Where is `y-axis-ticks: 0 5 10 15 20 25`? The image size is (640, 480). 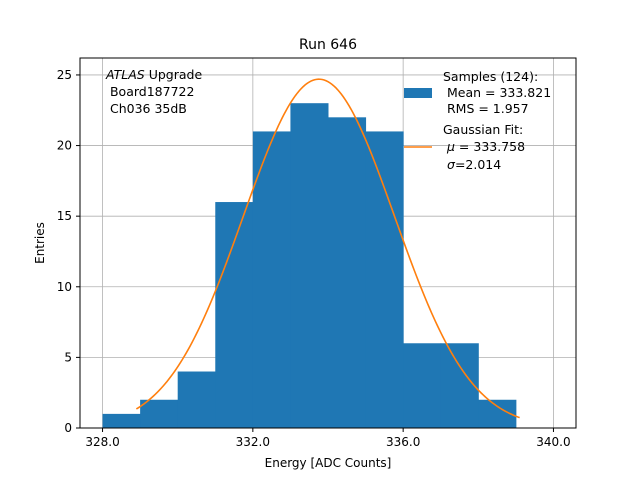
y-axis-ticks: 0 5 10 15 20 25 is located at coordinates (68, 251).